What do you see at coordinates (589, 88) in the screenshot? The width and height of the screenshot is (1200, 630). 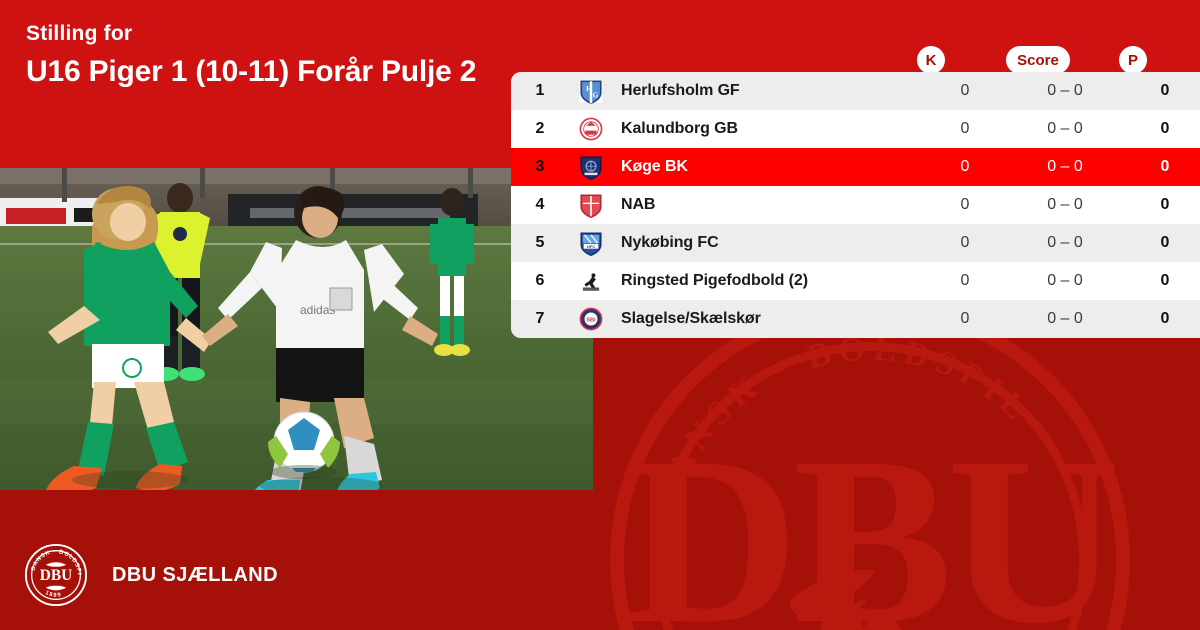 I see `svg-text: H` at bounding box center [589, 88].